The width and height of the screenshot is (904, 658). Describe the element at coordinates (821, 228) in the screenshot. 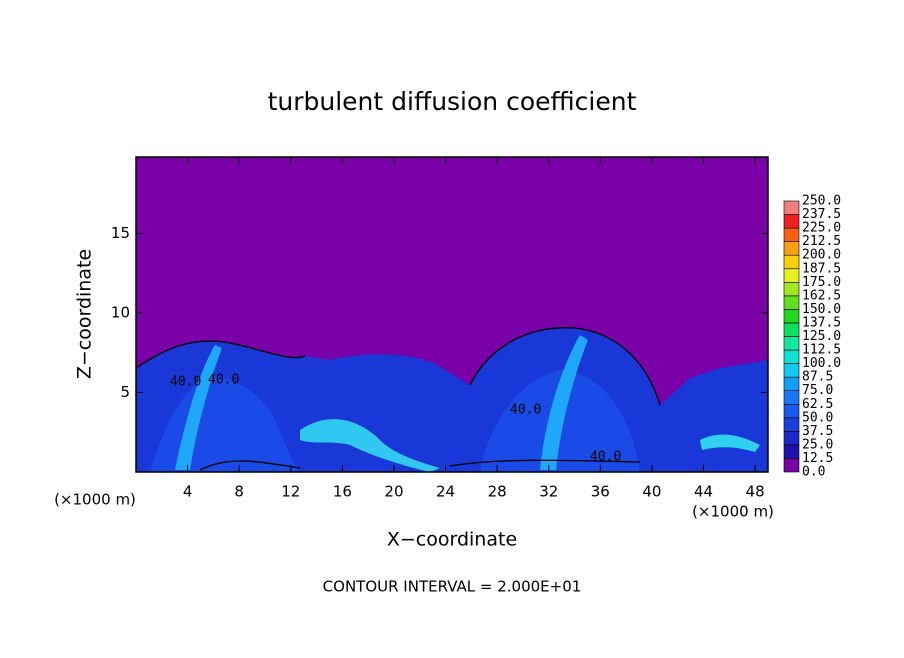

I see `colorbar-label: 225.0` at that location.